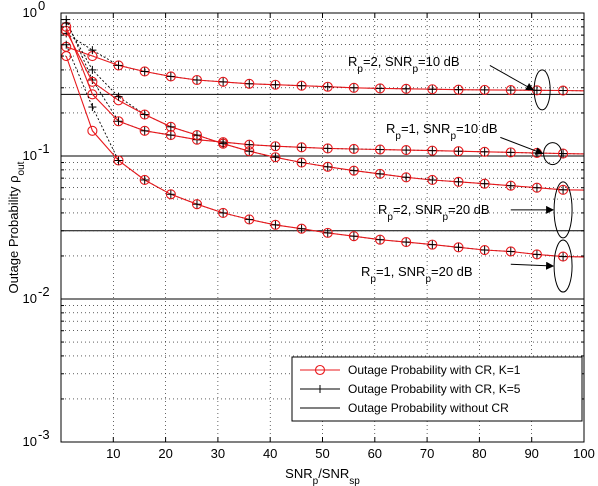  I want to click on x-tick-label: 70, so click(427, 453).